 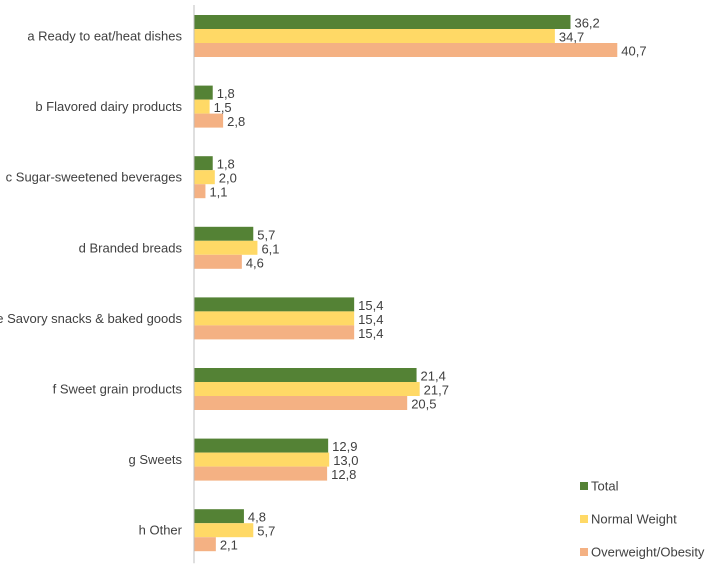 I want to click on data-label: 34,7, so click(x=571, y=37).